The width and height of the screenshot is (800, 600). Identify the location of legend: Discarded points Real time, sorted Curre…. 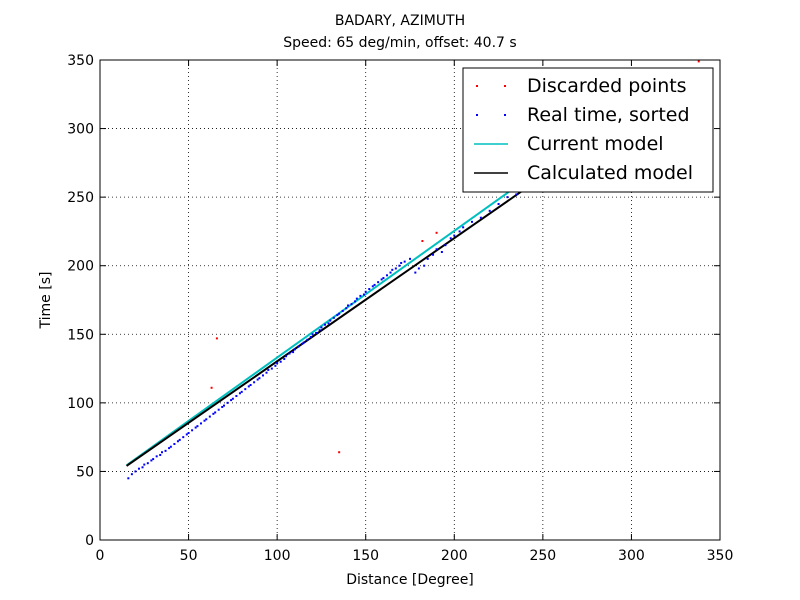
(588, 130).